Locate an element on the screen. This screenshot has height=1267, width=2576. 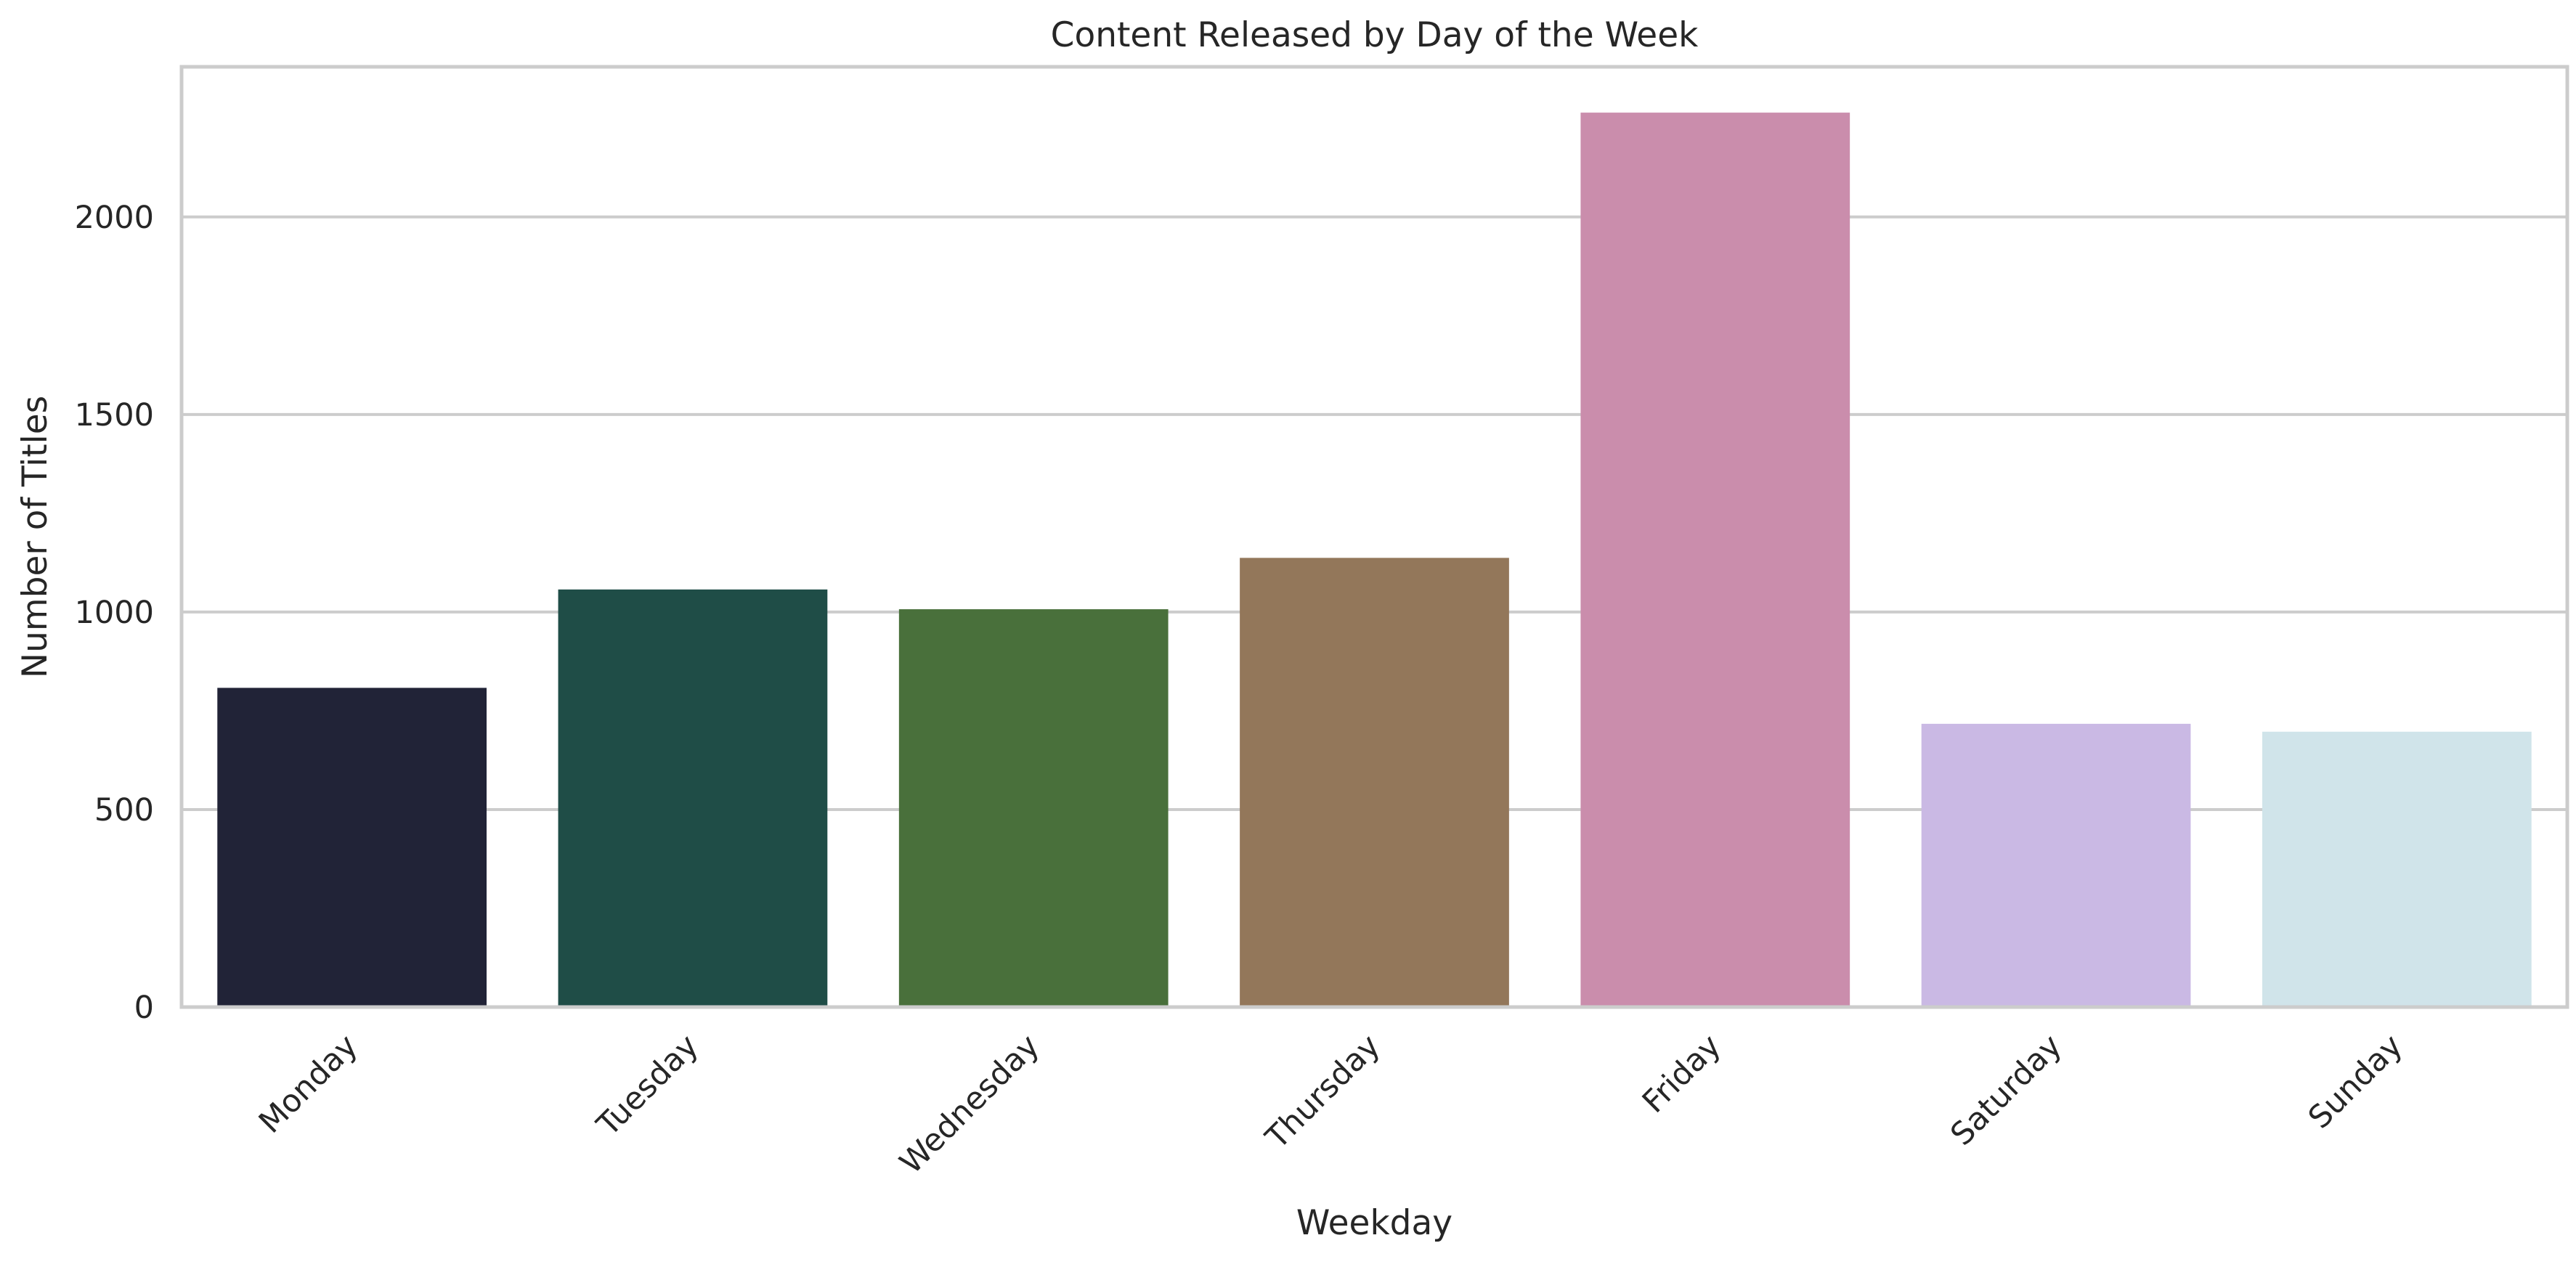
bar-saturday is located at coordinates (2056, 865).